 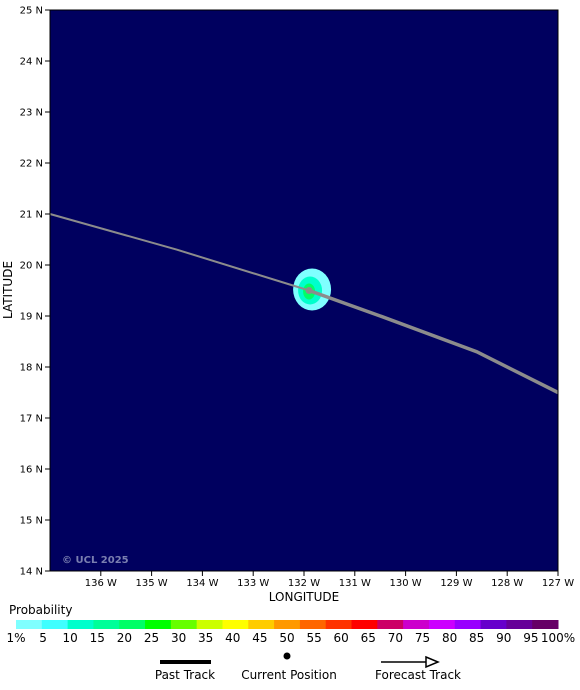 I want to click on lon-tick-label: 130 W, so click(x=406, y=583).